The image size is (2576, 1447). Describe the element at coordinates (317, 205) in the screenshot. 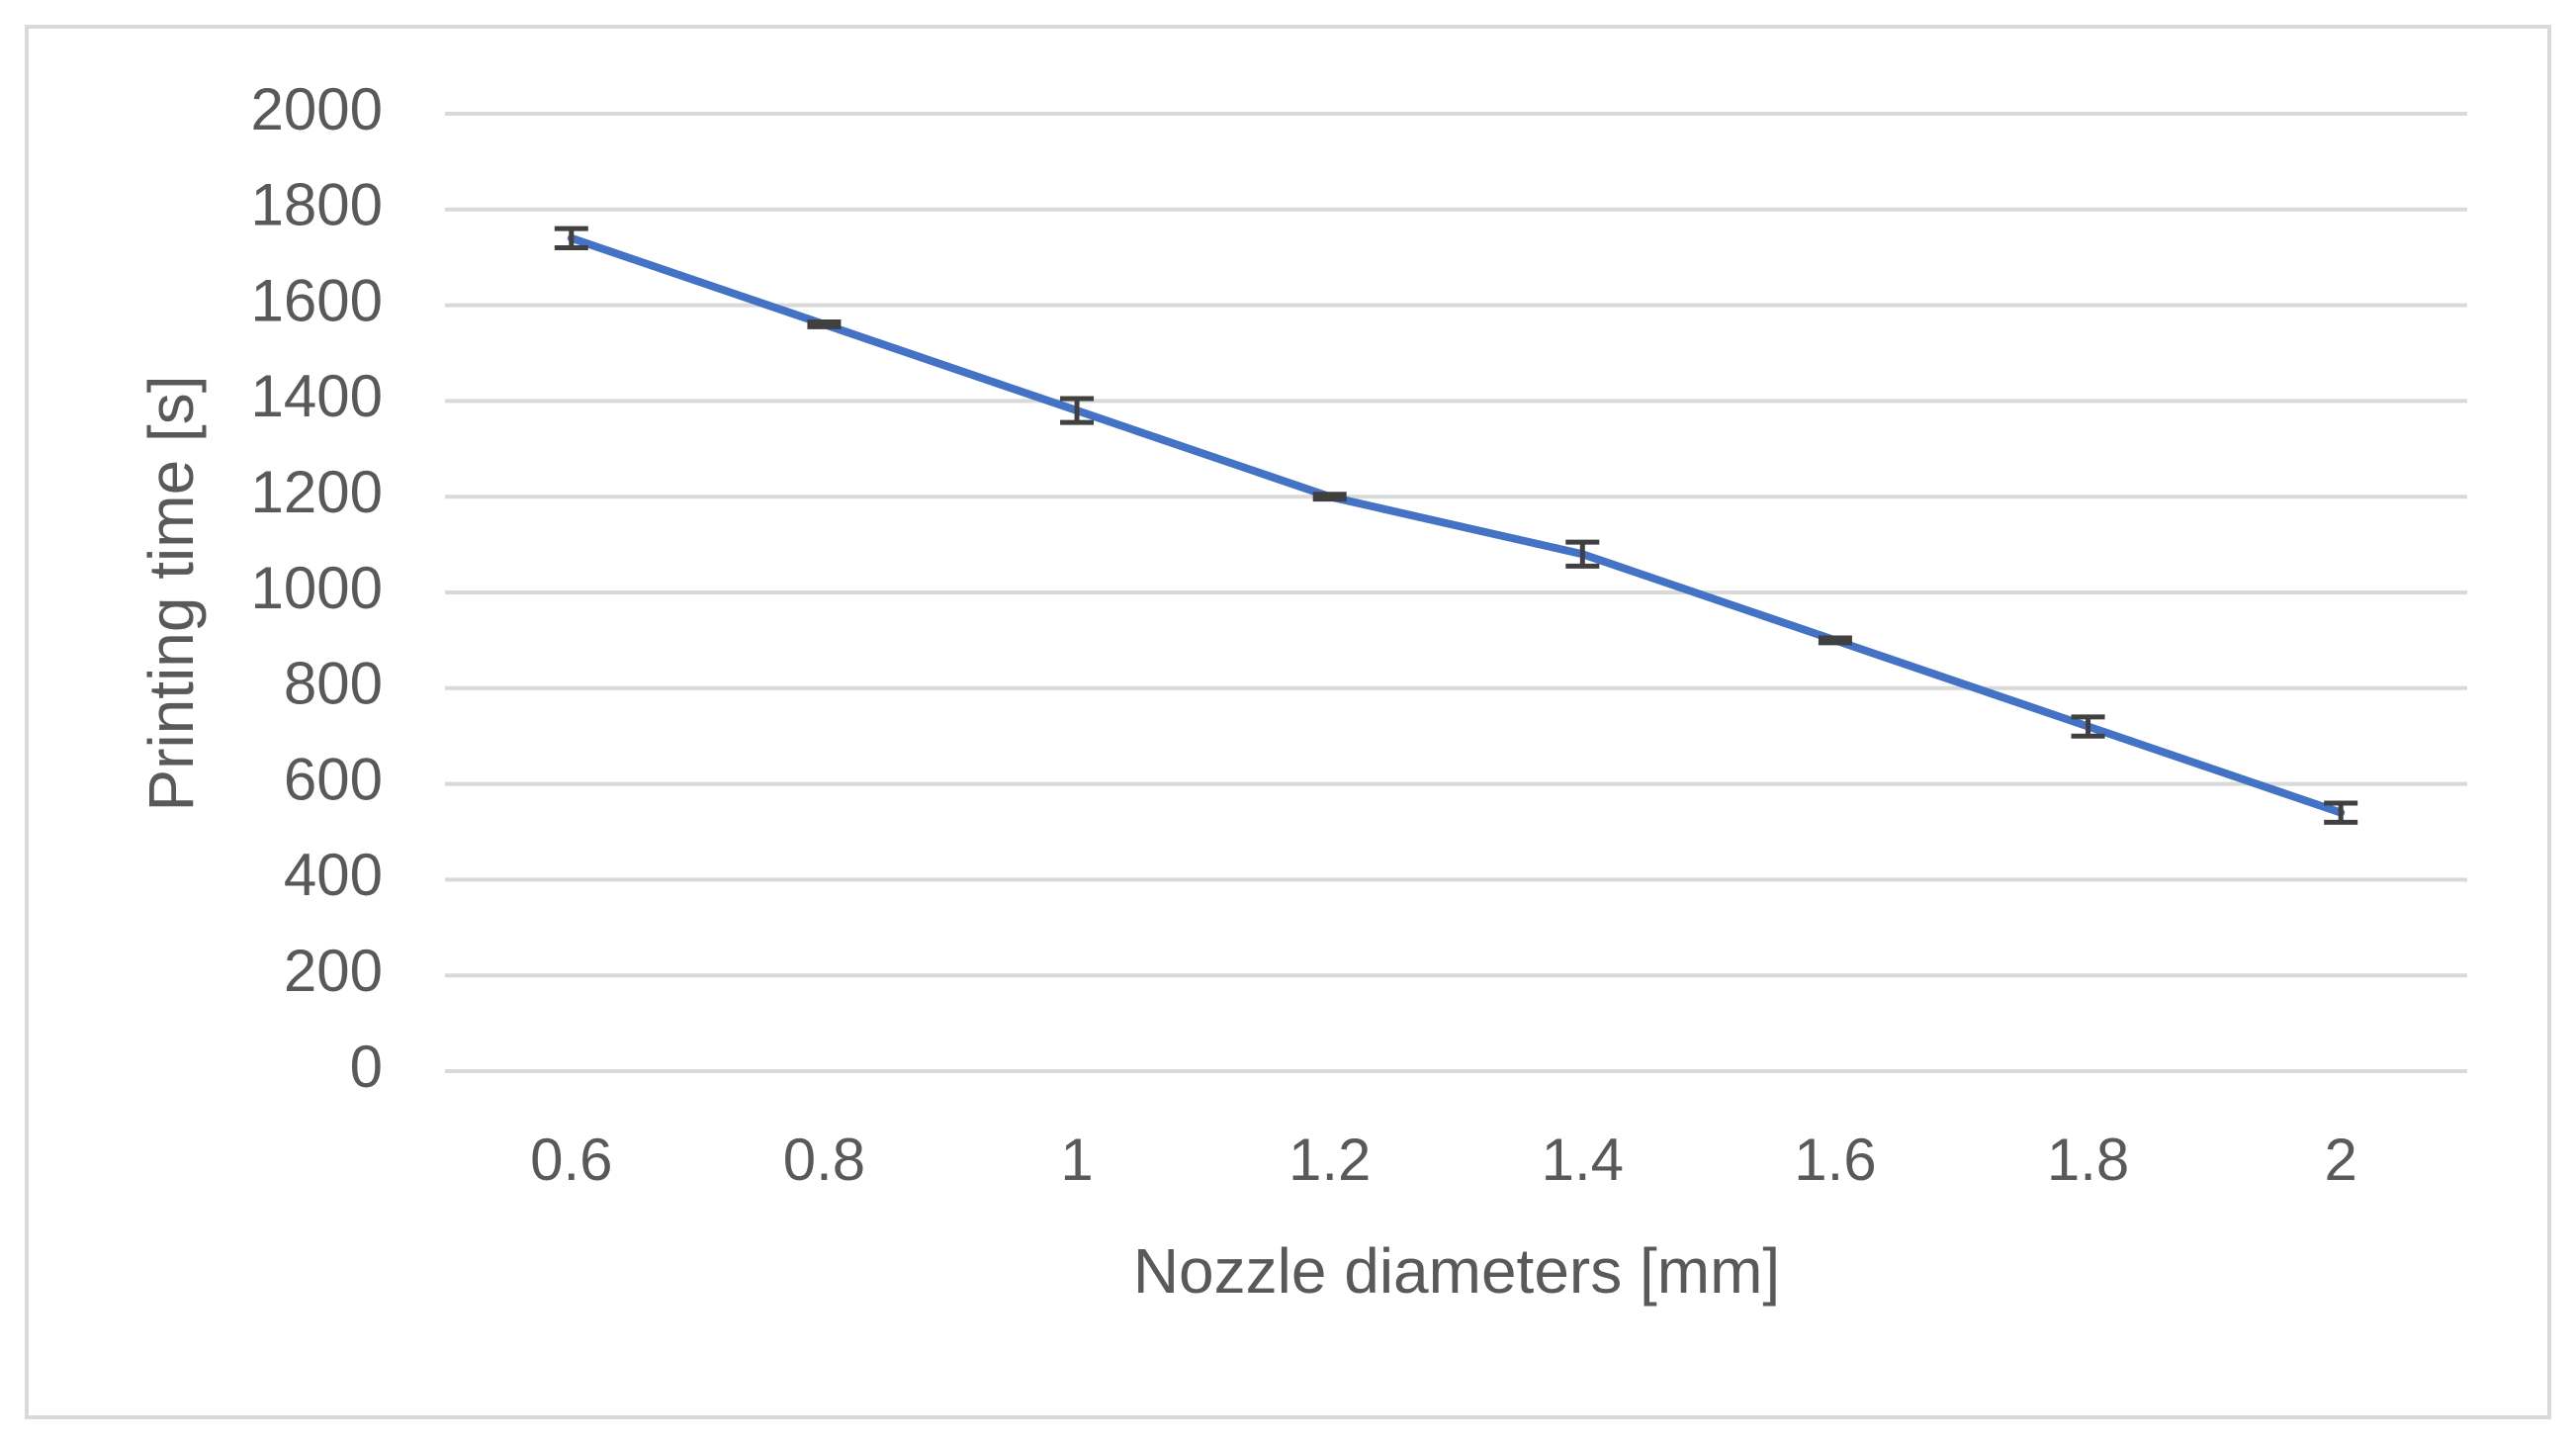

I see `y-tick-label: 1800` at that location.